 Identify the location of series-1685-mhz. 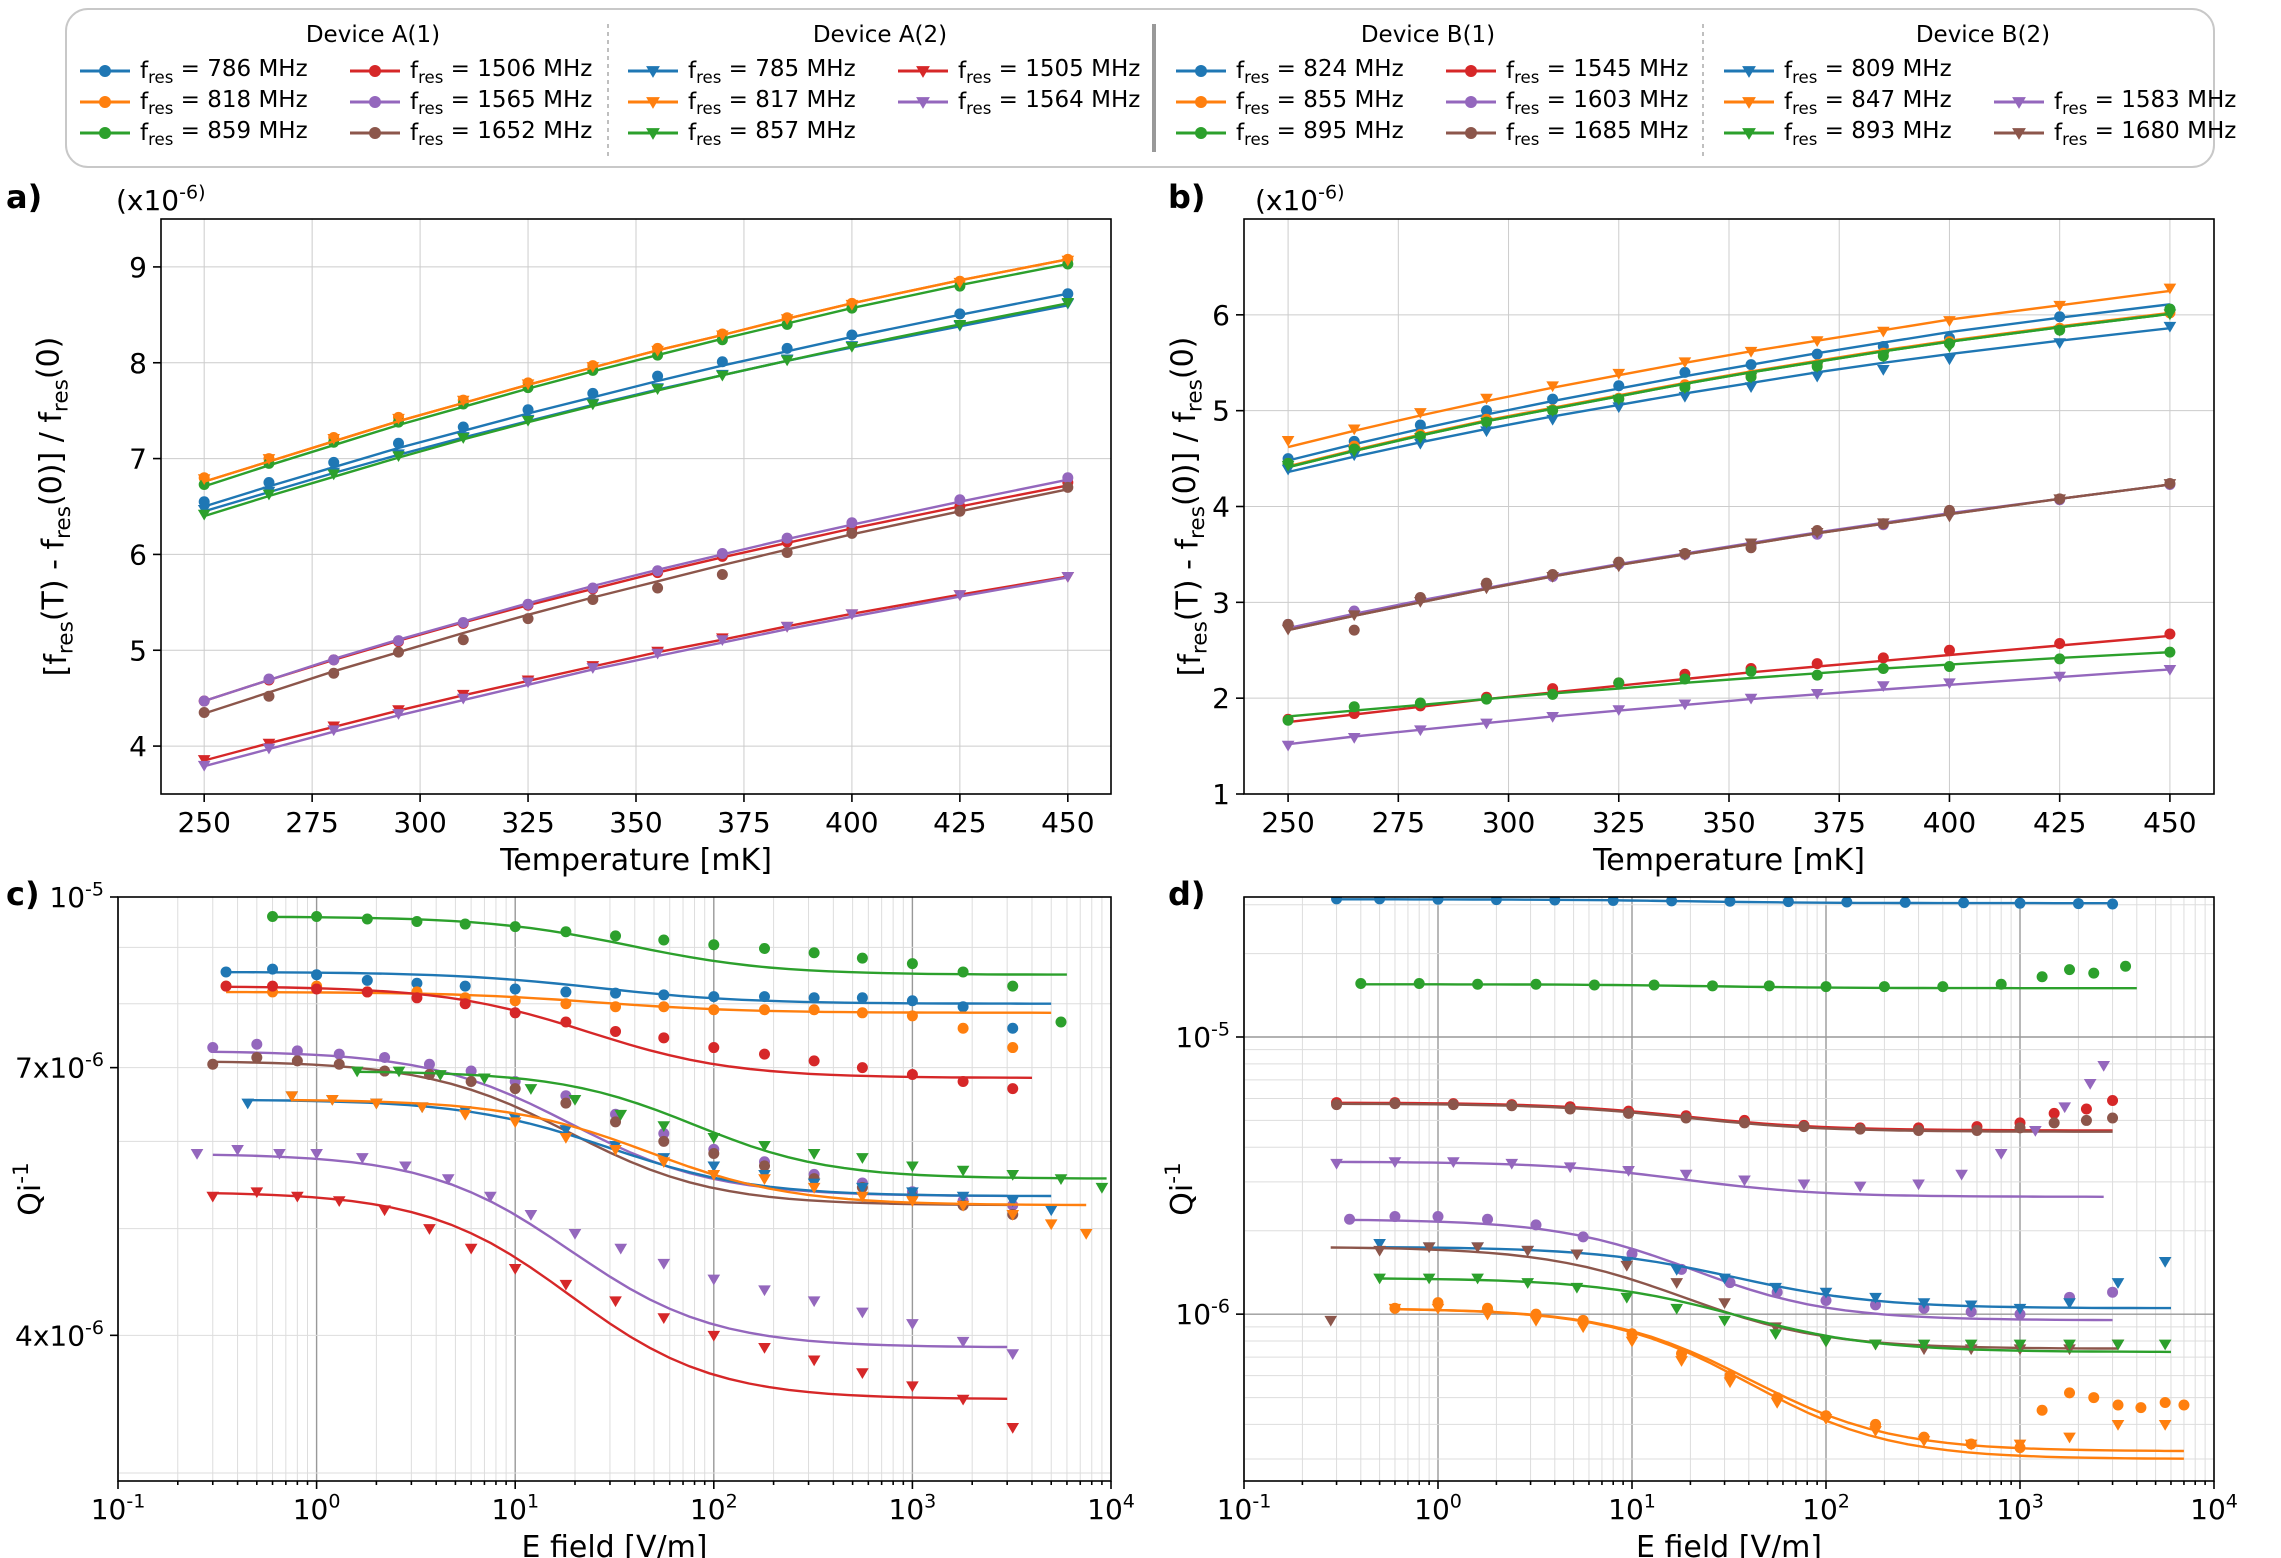
(1725, 1117).